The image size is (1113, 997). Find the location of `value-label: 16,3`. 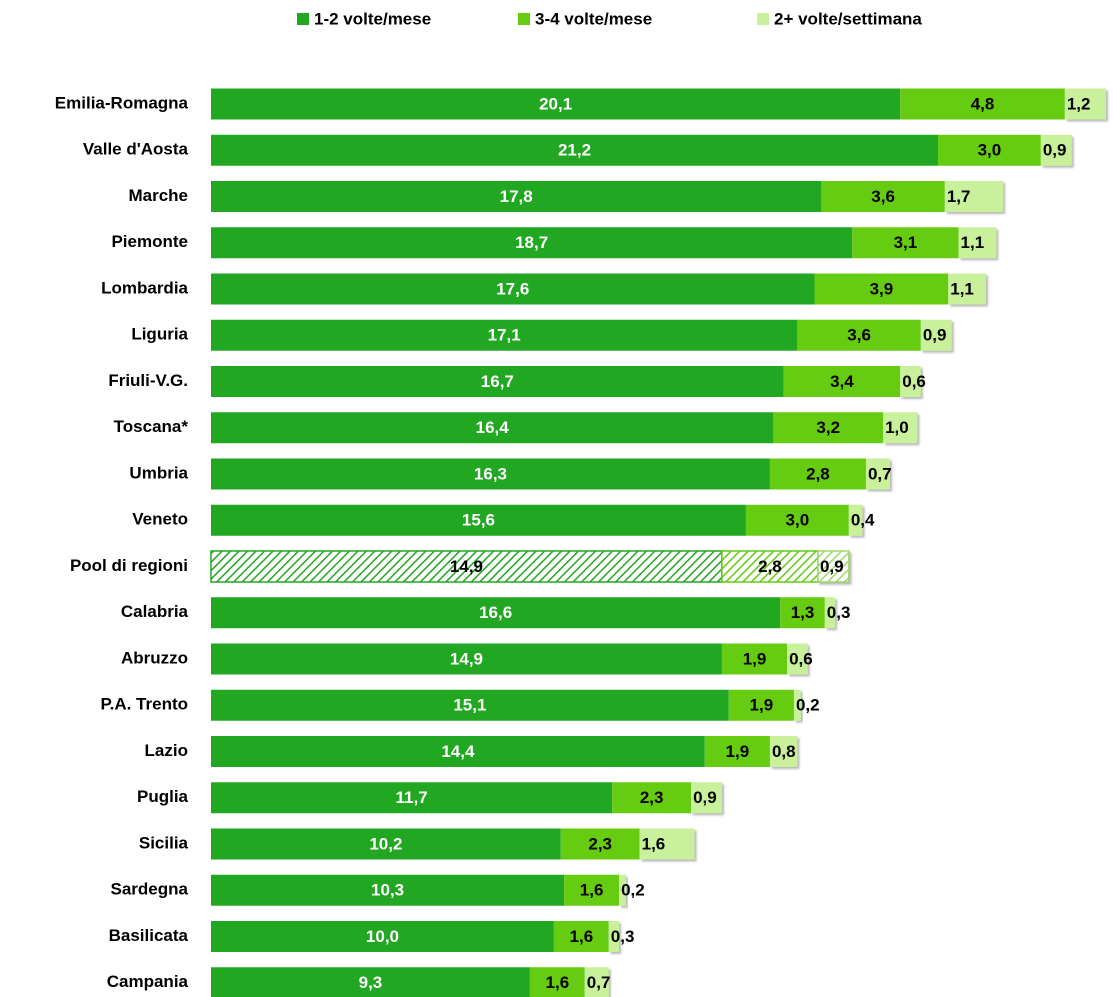

value-label: 16,3 is located at coordinates (490, 473).